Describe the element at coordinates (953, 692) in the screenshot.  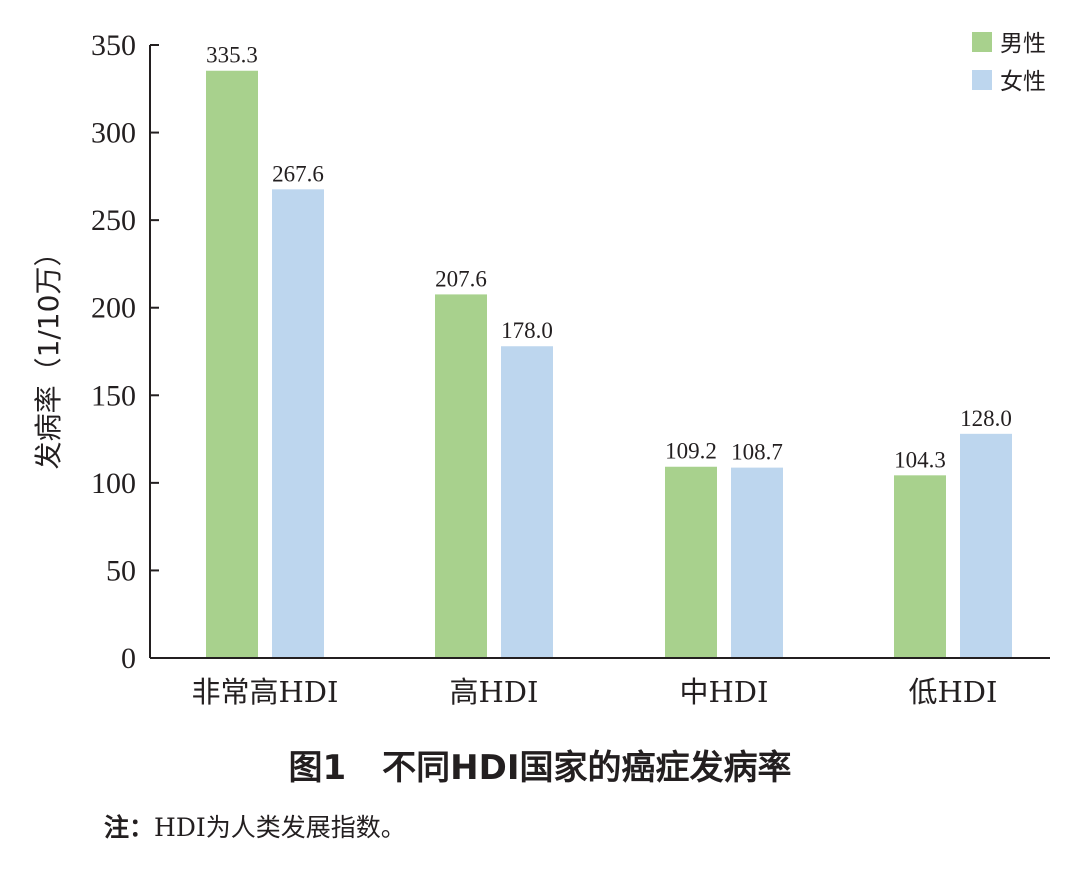
I see `x-tick-label: 低HDI` at that location.